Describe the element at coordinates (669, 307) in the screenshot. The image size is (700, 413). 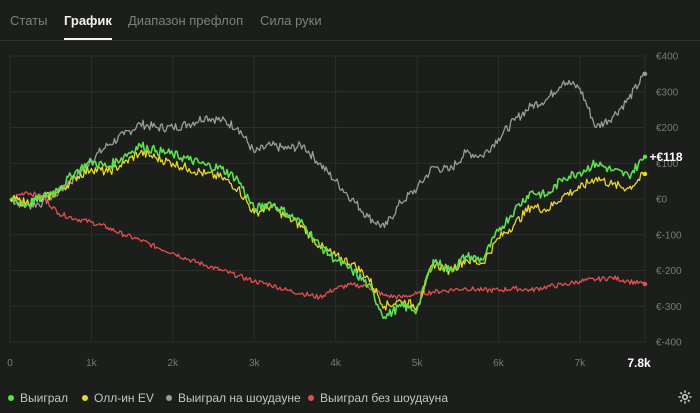
I see `y-tick-label: €-300` at that location.